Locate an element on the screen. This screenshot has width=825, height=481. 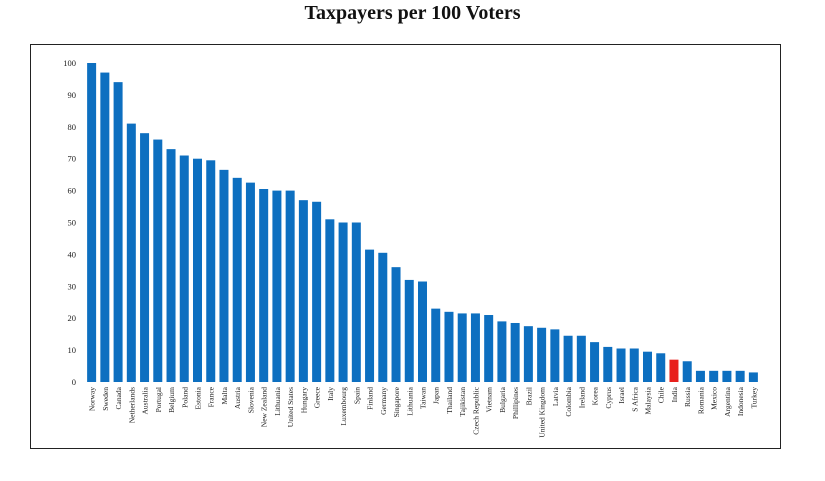
x-tick-label: France is located at coordinates (211, 396).